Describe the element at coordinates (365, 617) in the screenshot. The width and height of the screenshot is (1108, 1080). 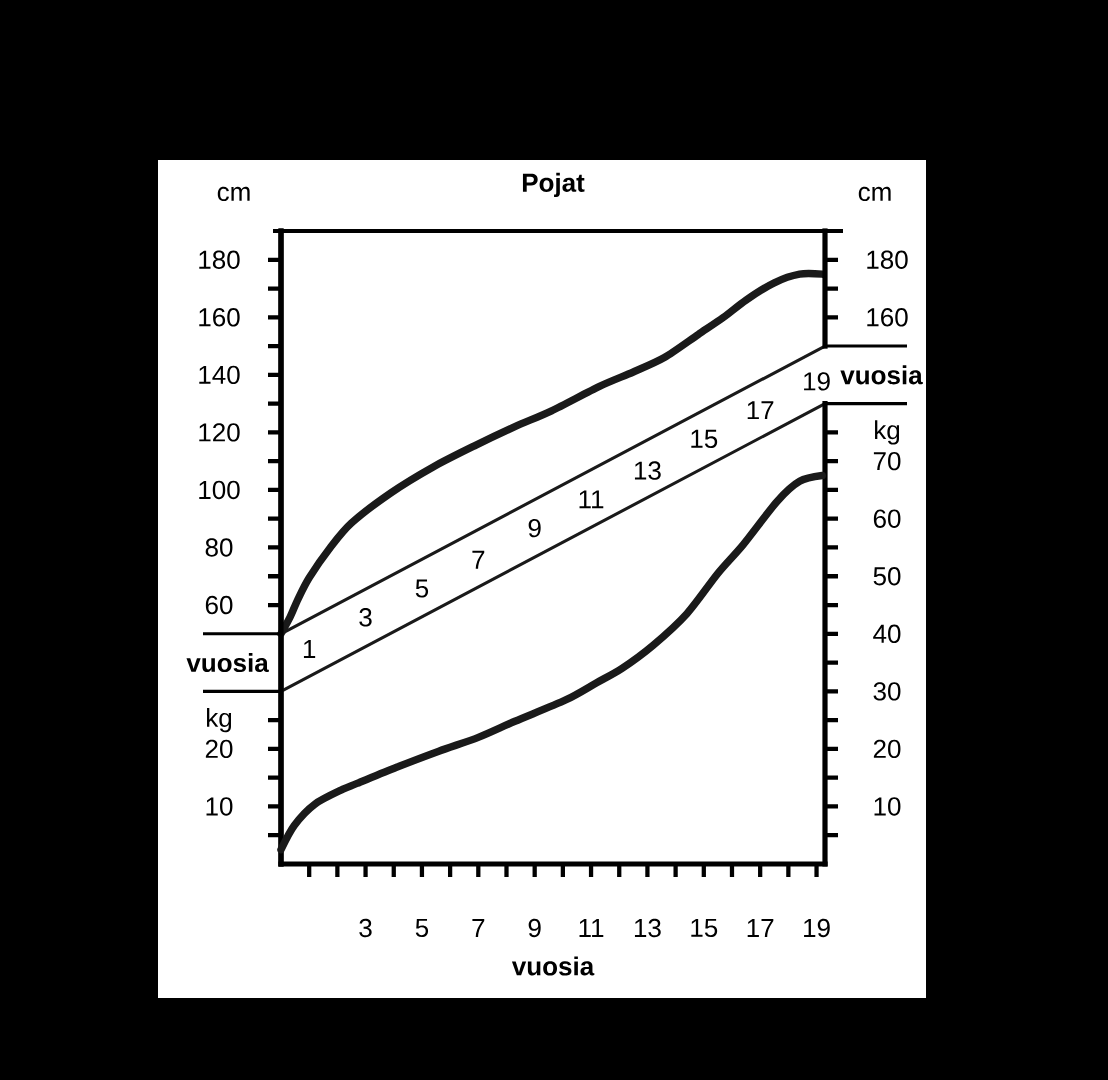
I see `annotation: 3` at that location.